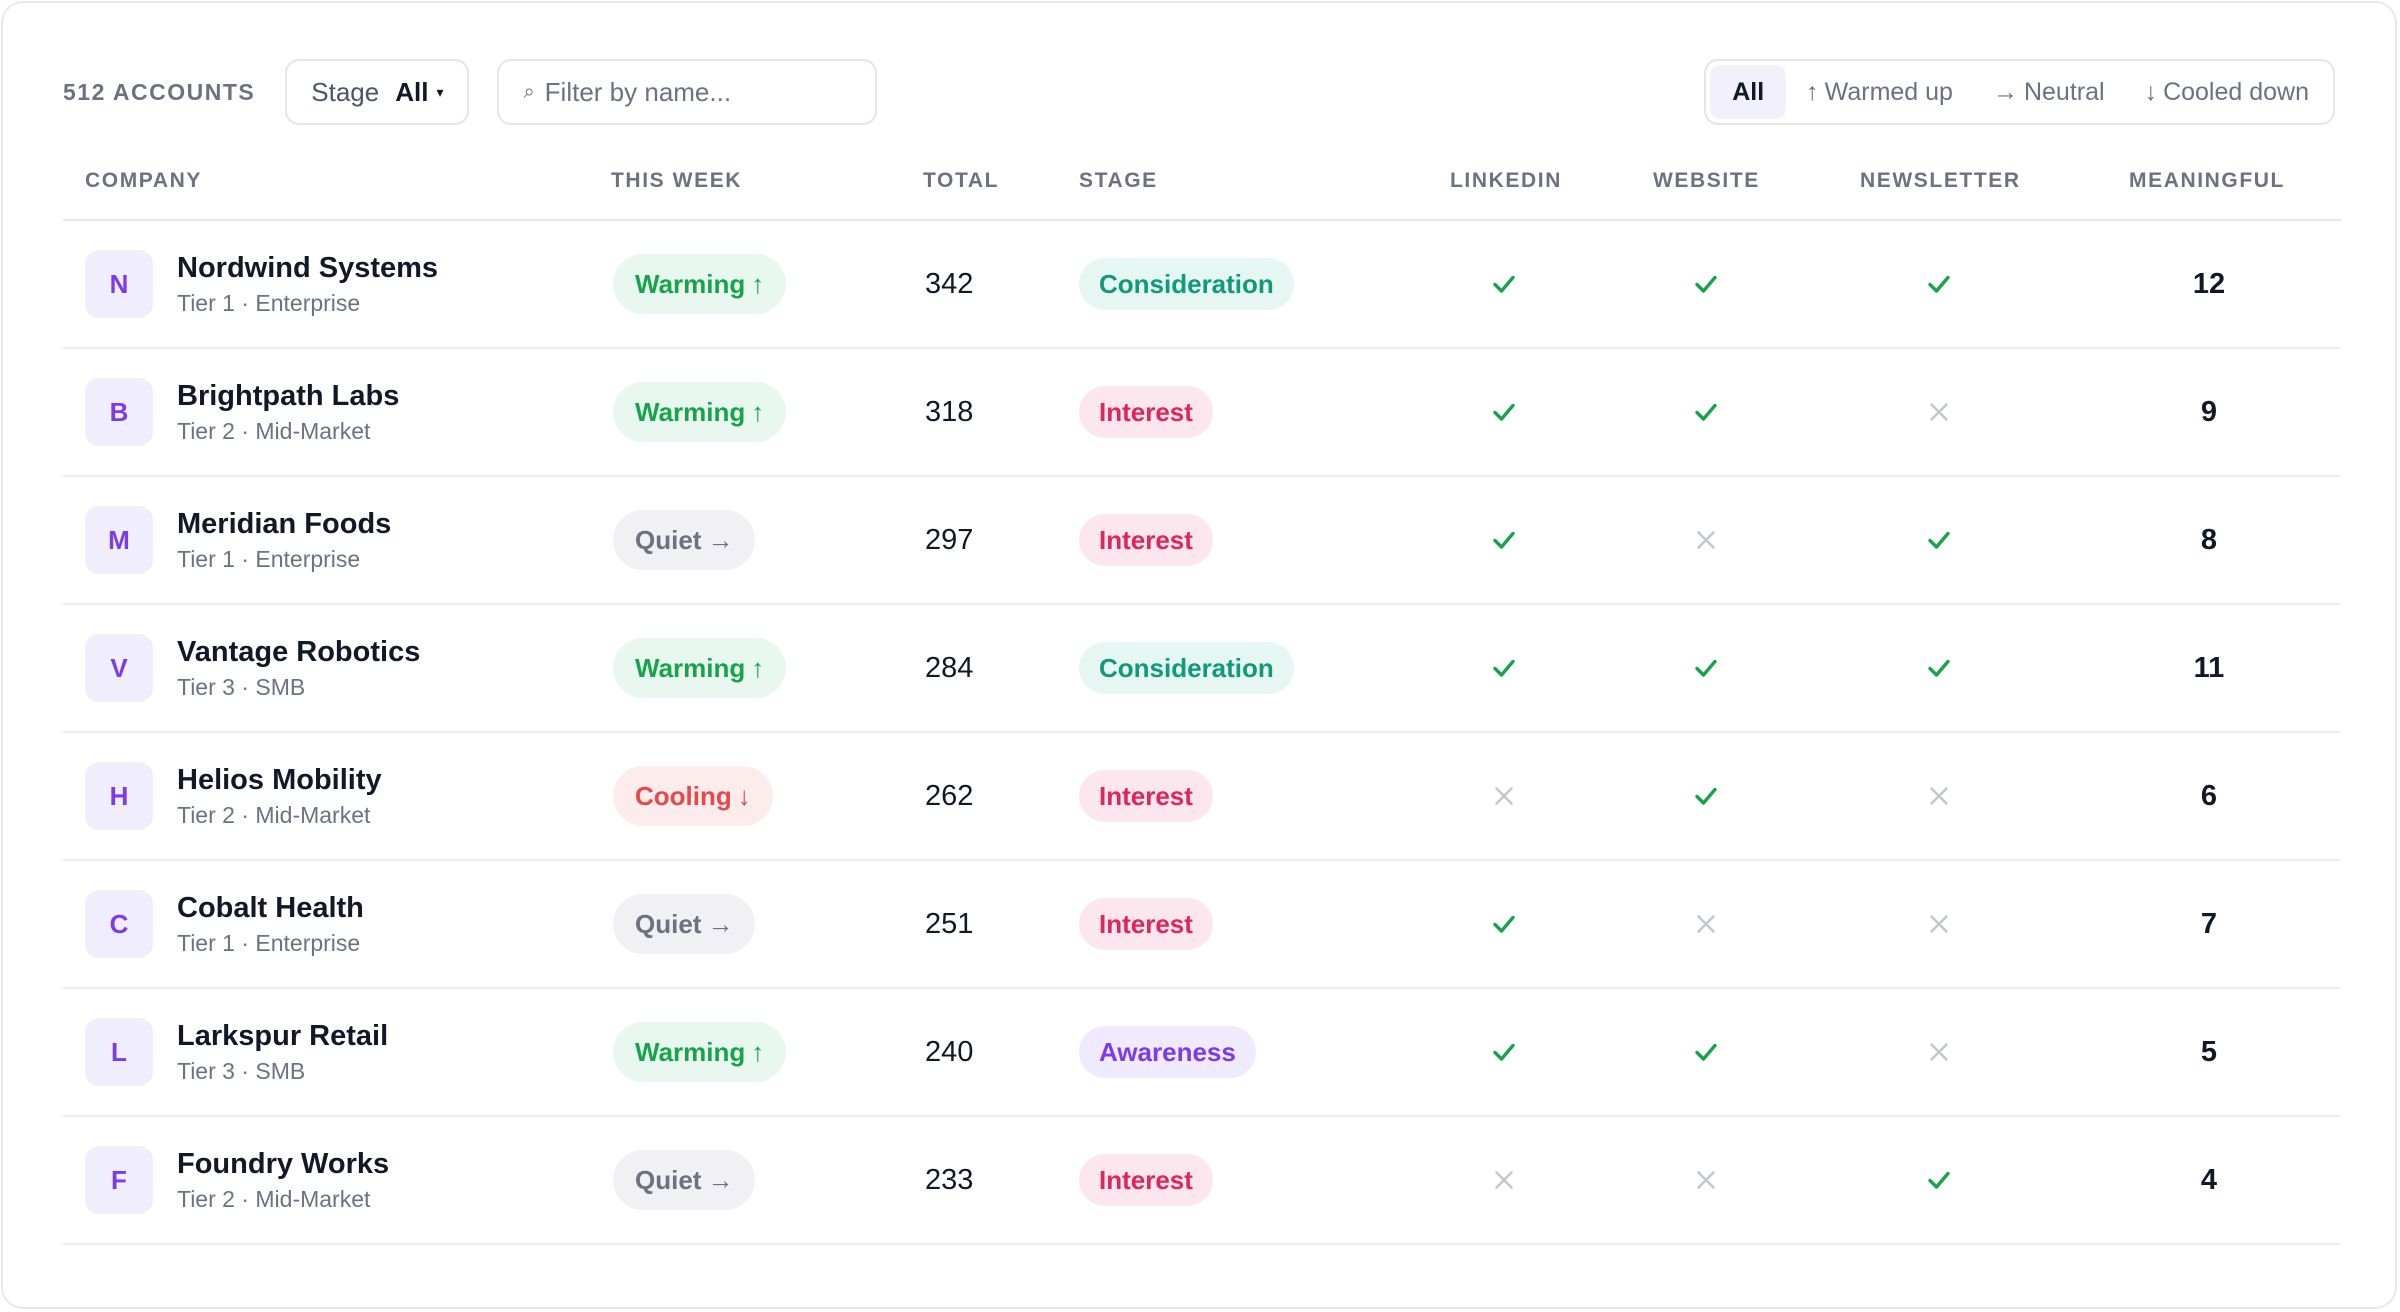  I want to click on stage-cell: Interest, so click(1146, 796).